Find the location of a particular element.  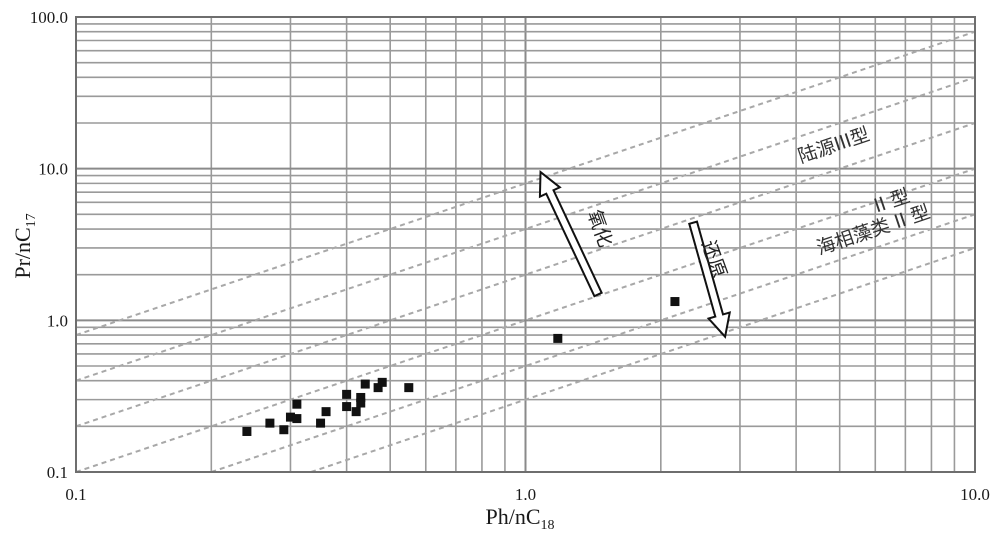

x-axis-title: Ph/nC18 is located at coordinates (519, 518).